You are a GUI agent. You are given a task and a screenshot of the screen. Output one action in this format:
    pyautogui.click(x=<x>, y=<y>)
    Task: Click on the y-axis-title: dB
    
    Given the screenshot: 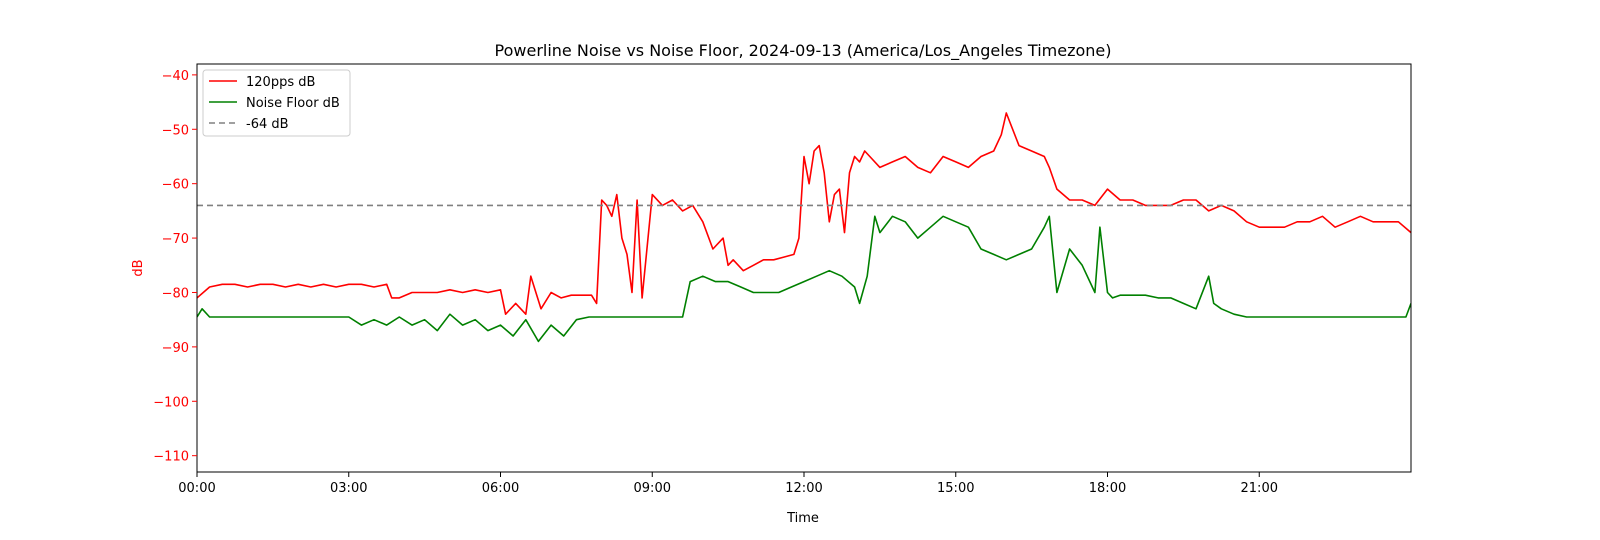 What is the action you would take?
    pyautogui.click(x=138, y=267)
    